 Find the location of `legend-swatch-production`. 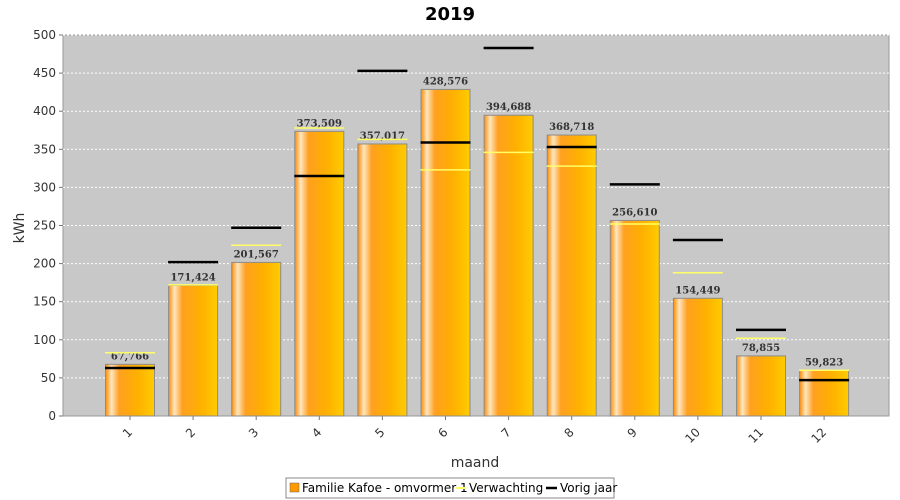

legend-swatch-production is located at coordinates (294, 487).